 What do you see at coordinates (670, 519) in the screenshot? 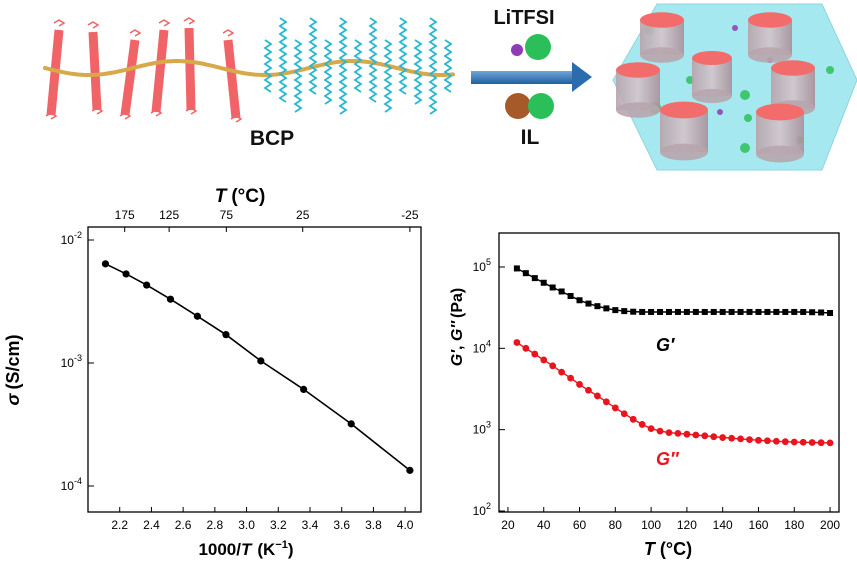
I see `x-axis-ticks: 20 40 60 80 100 120 140 160 180 200` at bounding box center [670, 519].